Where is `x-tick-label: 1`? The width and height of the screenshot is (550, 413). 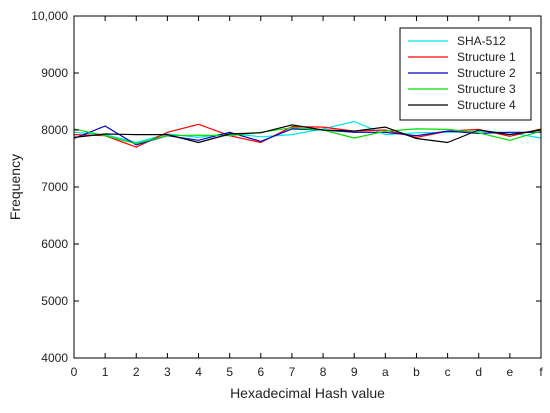
x-tick-label: 1 is located at coordinates (105, 372).